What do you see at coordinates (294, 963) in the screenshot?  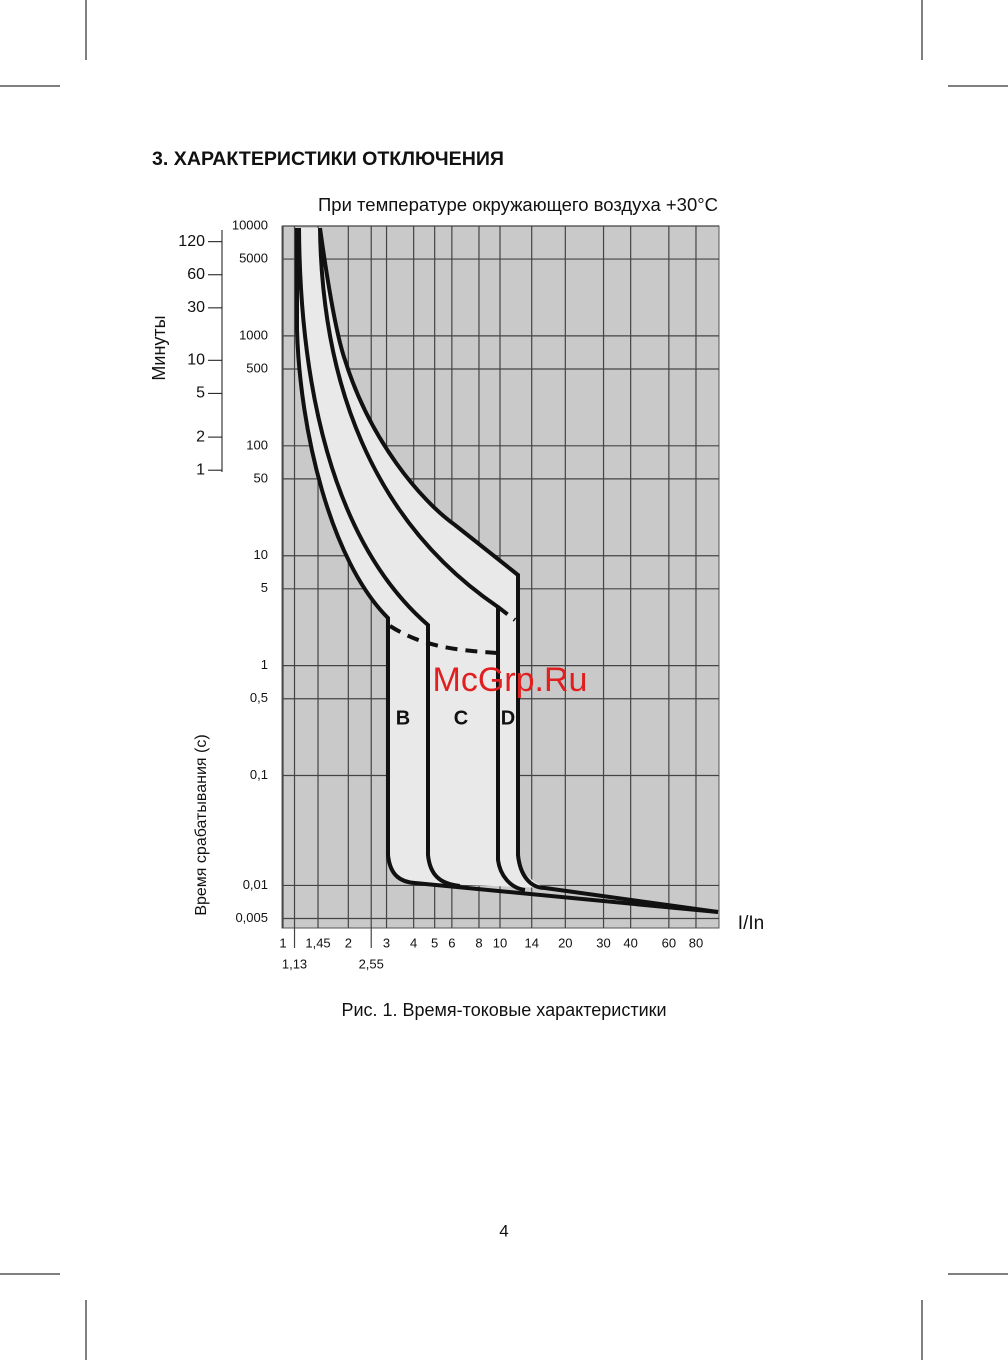 I see `x-tick-label: 1,13` at bounding box center [294, 963].